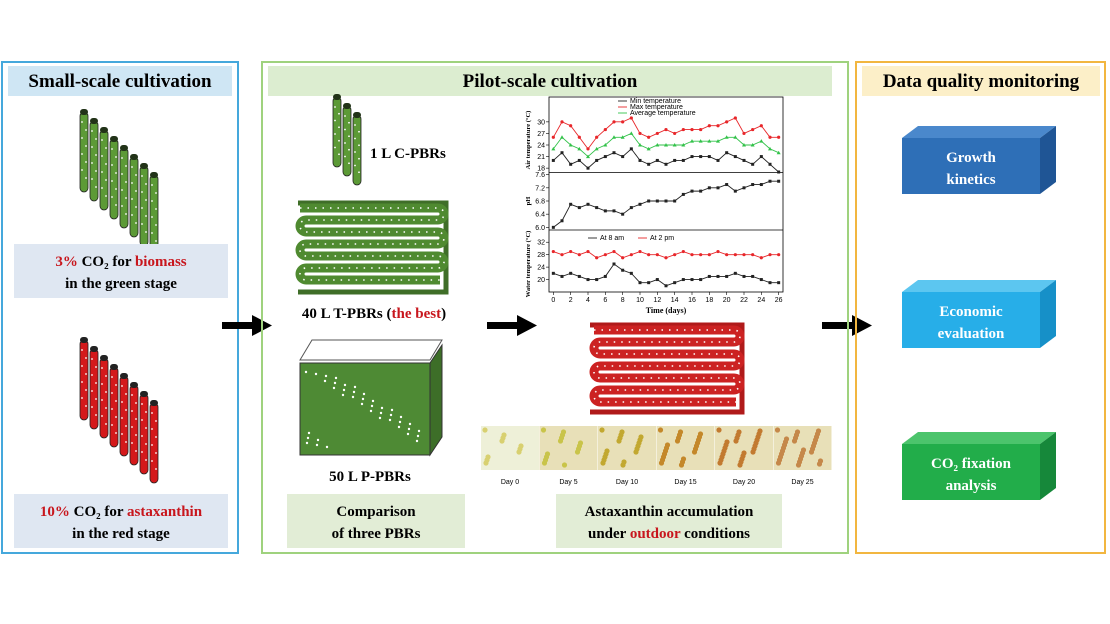 Image resolution: width=1110 pixels, height=624 pixels. Describe the element at coordinates (971, 334) in the screenshot. I see `box-label: evaluation` at that location.